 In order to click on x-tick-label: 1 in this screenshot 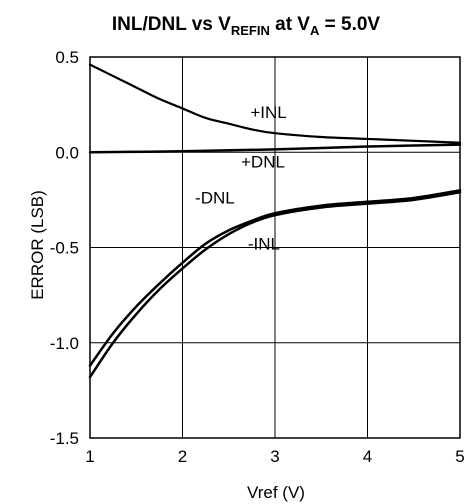, I will do `click(89, 456)`.